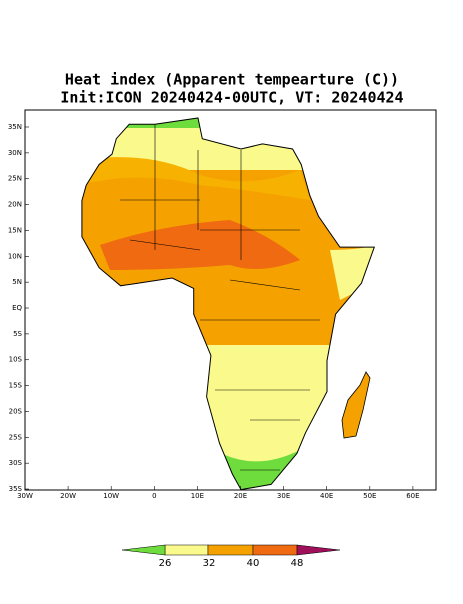 Image resolution: width=463 pixels, height=604 pixels. Describe the element at coordinates (326, 496) in the screenshot. I see `lon-label: 40E` at that location.